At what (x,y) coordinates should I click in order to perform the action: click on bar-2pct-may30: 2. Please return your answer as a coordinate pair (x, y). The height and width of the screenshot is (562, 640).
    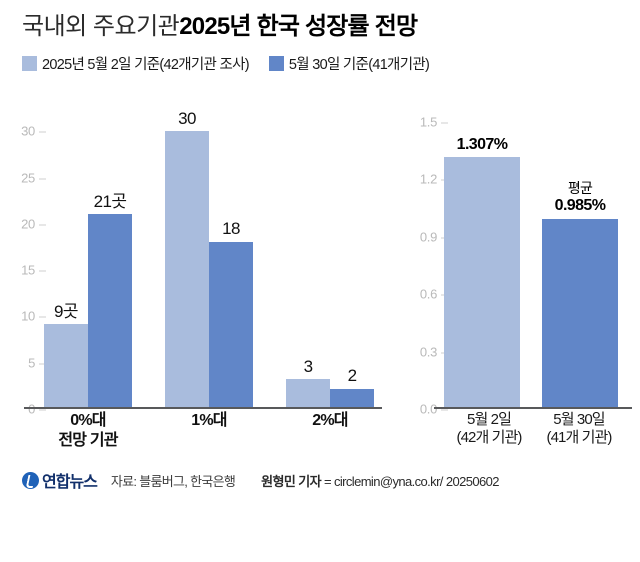
    Looking at the image, I should click on (352, 386).